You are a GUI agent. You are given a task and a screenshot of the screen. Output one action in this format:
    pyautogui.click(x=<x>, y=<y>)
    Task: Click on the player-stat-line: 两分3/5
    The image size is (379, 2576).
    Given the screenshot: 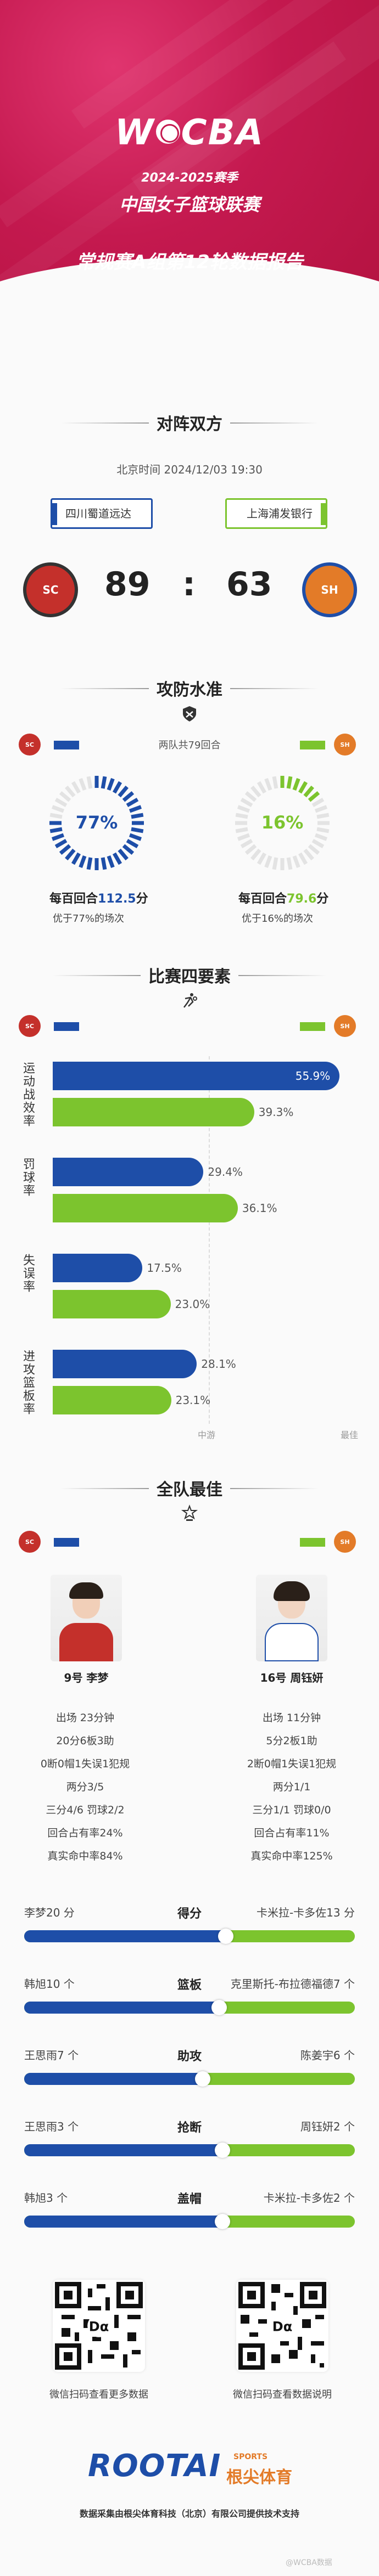 What is the action you would take?
    pyautogui.click(x=85, y=1787)
    